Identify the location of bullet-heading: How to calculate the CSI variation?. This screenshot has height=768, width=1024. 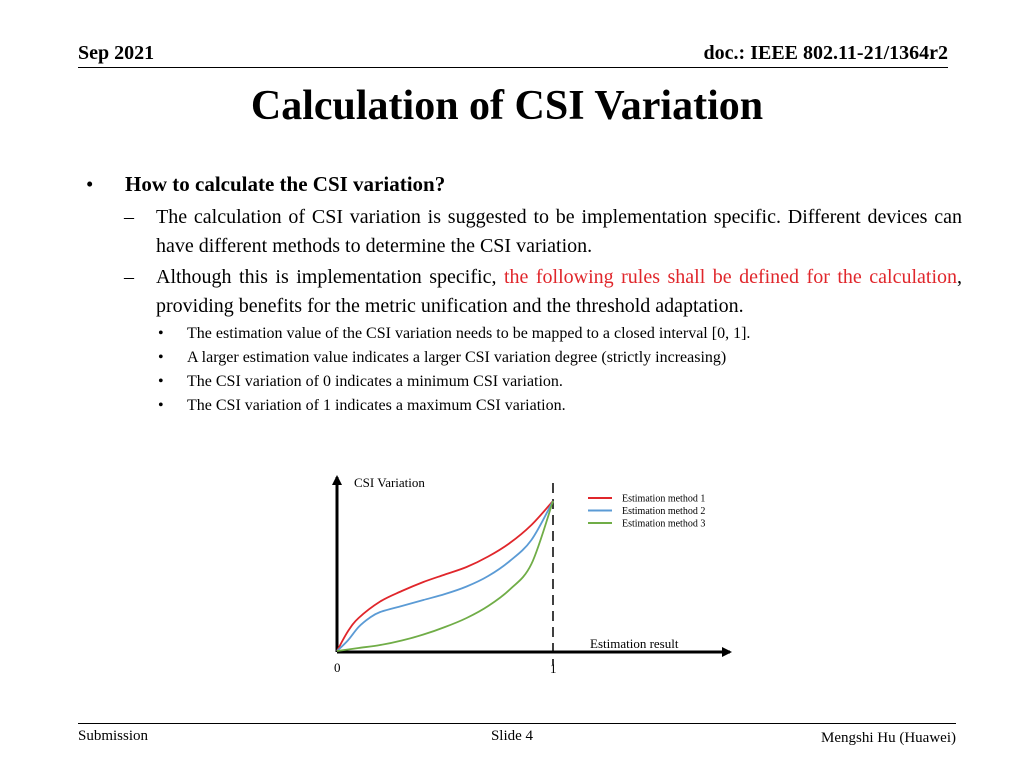
(285, 184).